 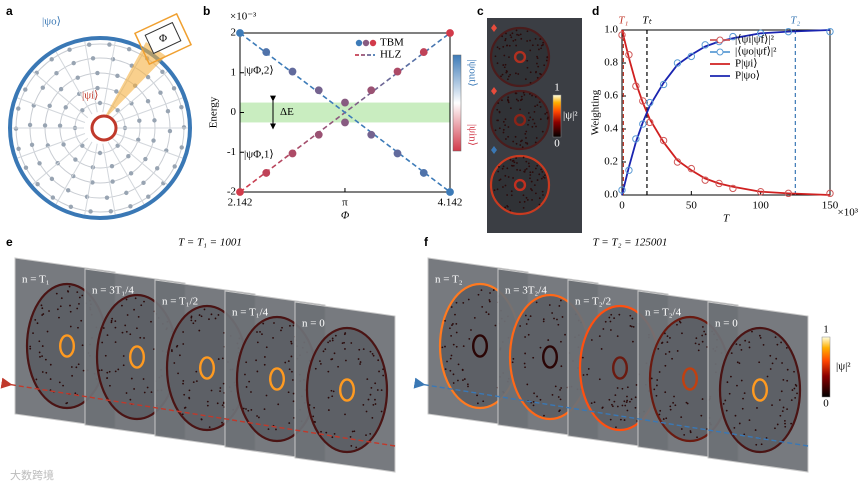 What do you see at coordinates (90, 96) in the screenshot?
I see `inner-state-label: |ψi⟩` at bounding box center [90, 96].